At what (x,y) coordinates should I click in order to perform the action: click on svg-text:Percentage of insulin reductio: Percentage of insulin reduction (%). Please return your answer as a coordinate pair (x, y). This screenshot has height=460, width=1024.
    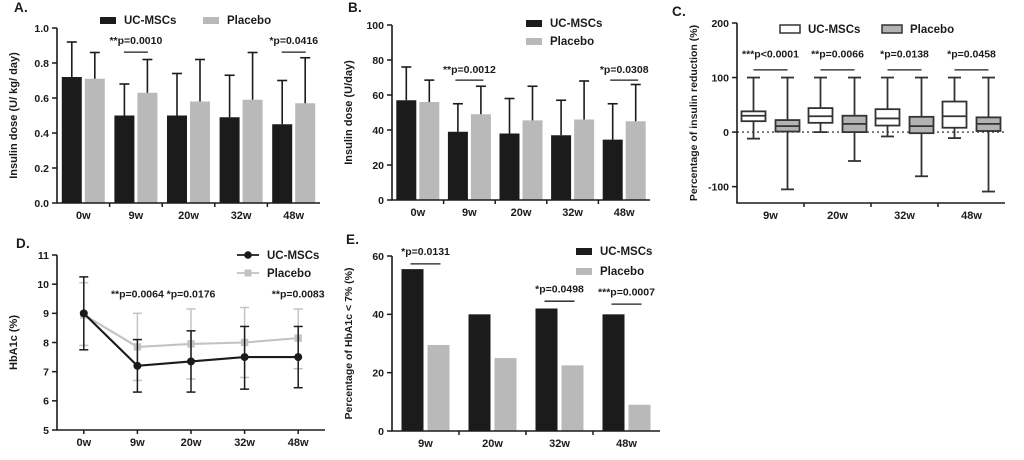
    Looking at the image, I should click on (694, 113).